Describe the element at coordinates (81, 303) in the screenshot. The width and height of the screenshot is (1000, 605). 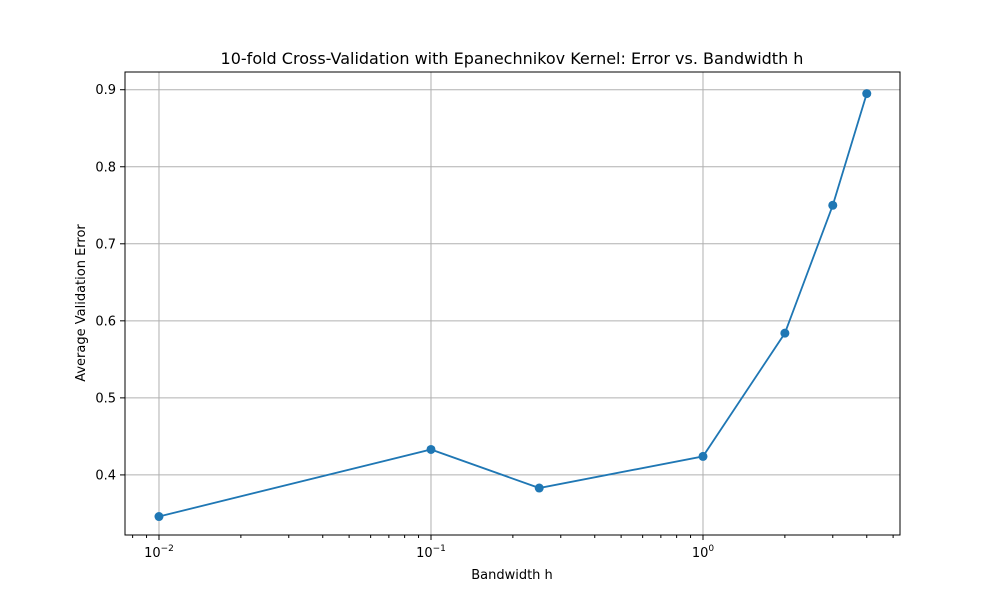
I see `y-axis-label: Average Validation Error` at that location.